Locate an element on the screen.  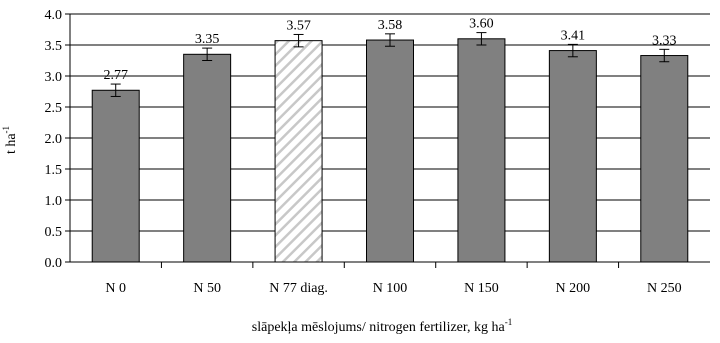
x-tick-label: N 150 is located at coordinates (481, 288).